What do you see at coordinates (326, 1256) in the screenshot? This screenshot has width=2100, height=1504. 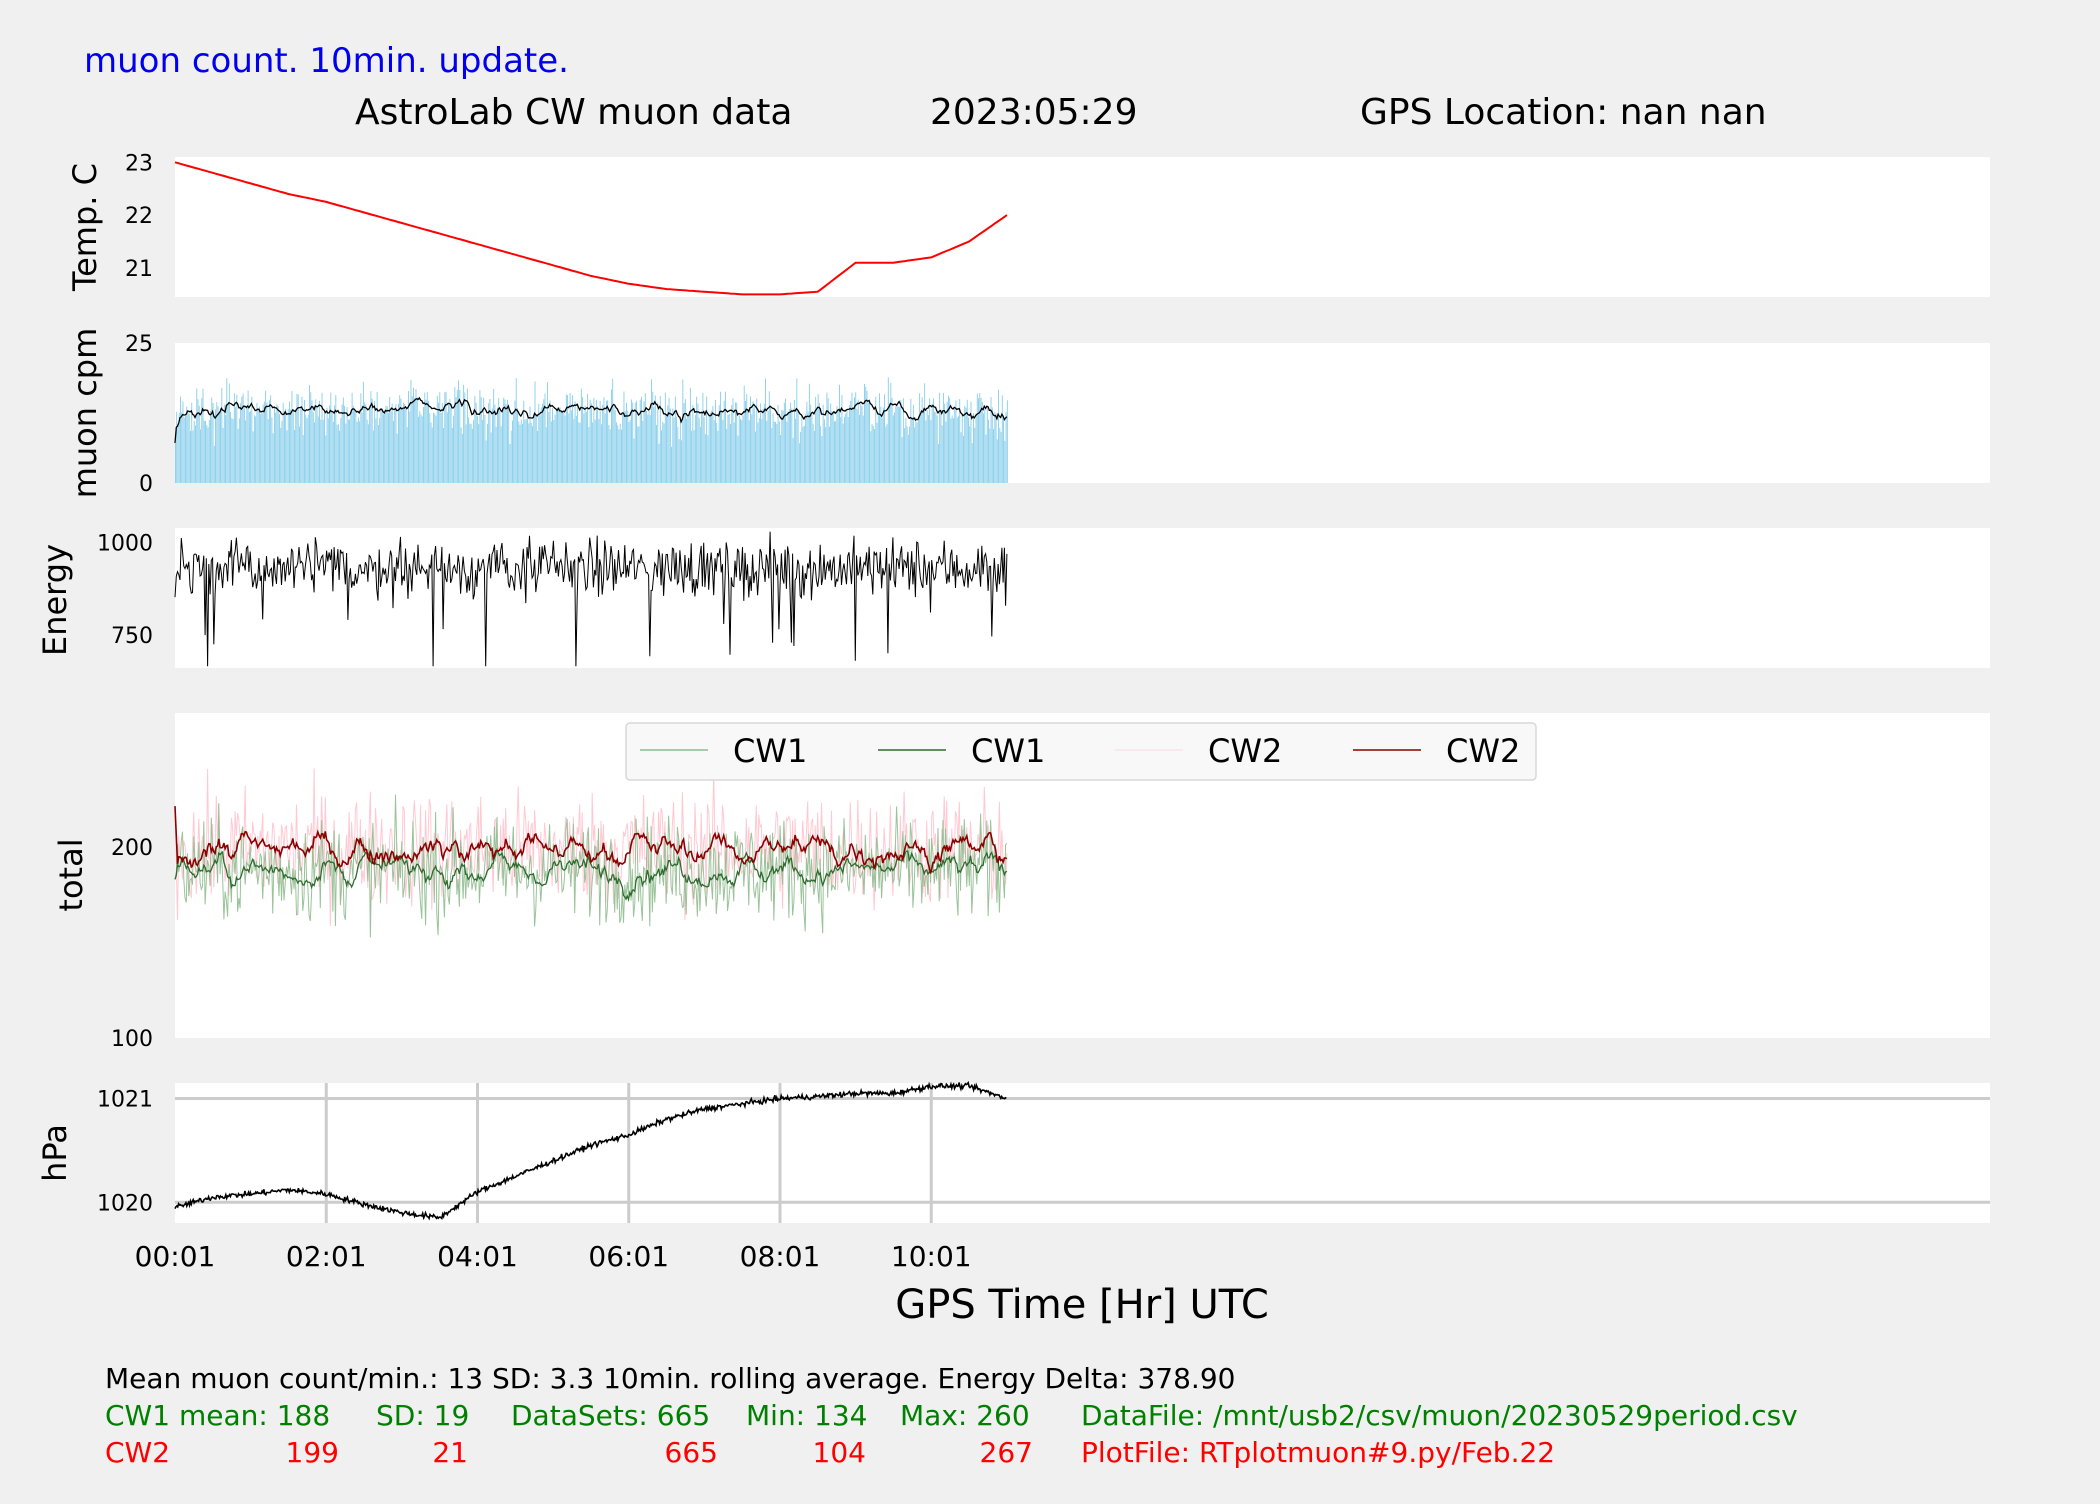 I see `x-tick-label: 02:01` at bounding box center [326, 1256].